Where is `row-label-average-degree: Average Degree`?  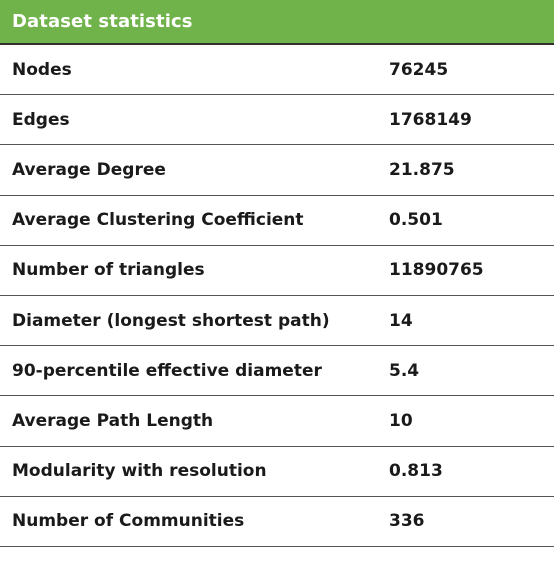 row-label-average-degree: Average Degree is located at coordinates (89, 169).